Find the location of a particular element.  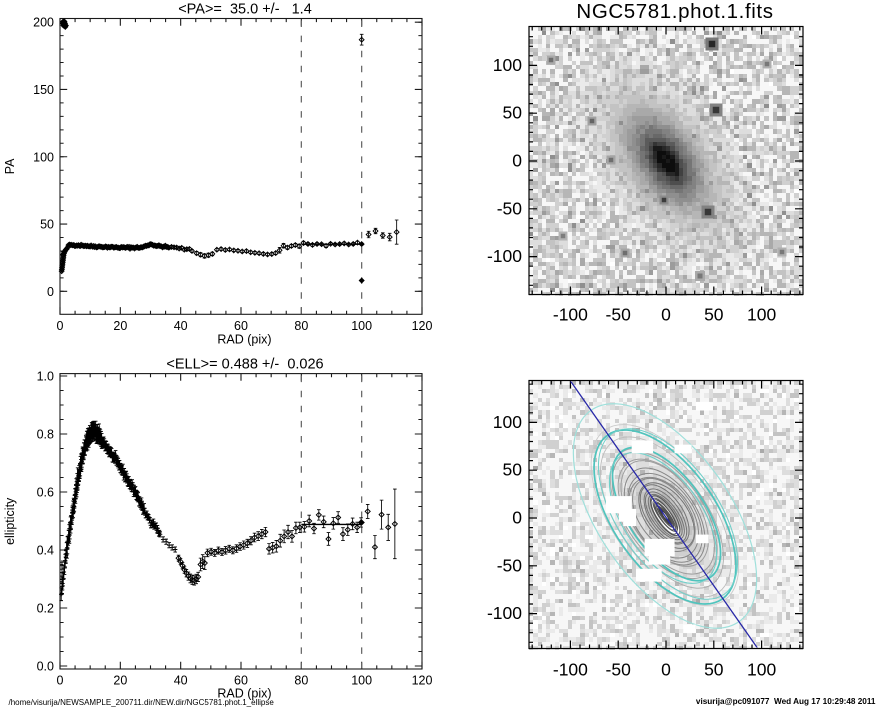

svg-text: <PA>= 35.0 +/- 1.4 is located at coordinates (245, 10).